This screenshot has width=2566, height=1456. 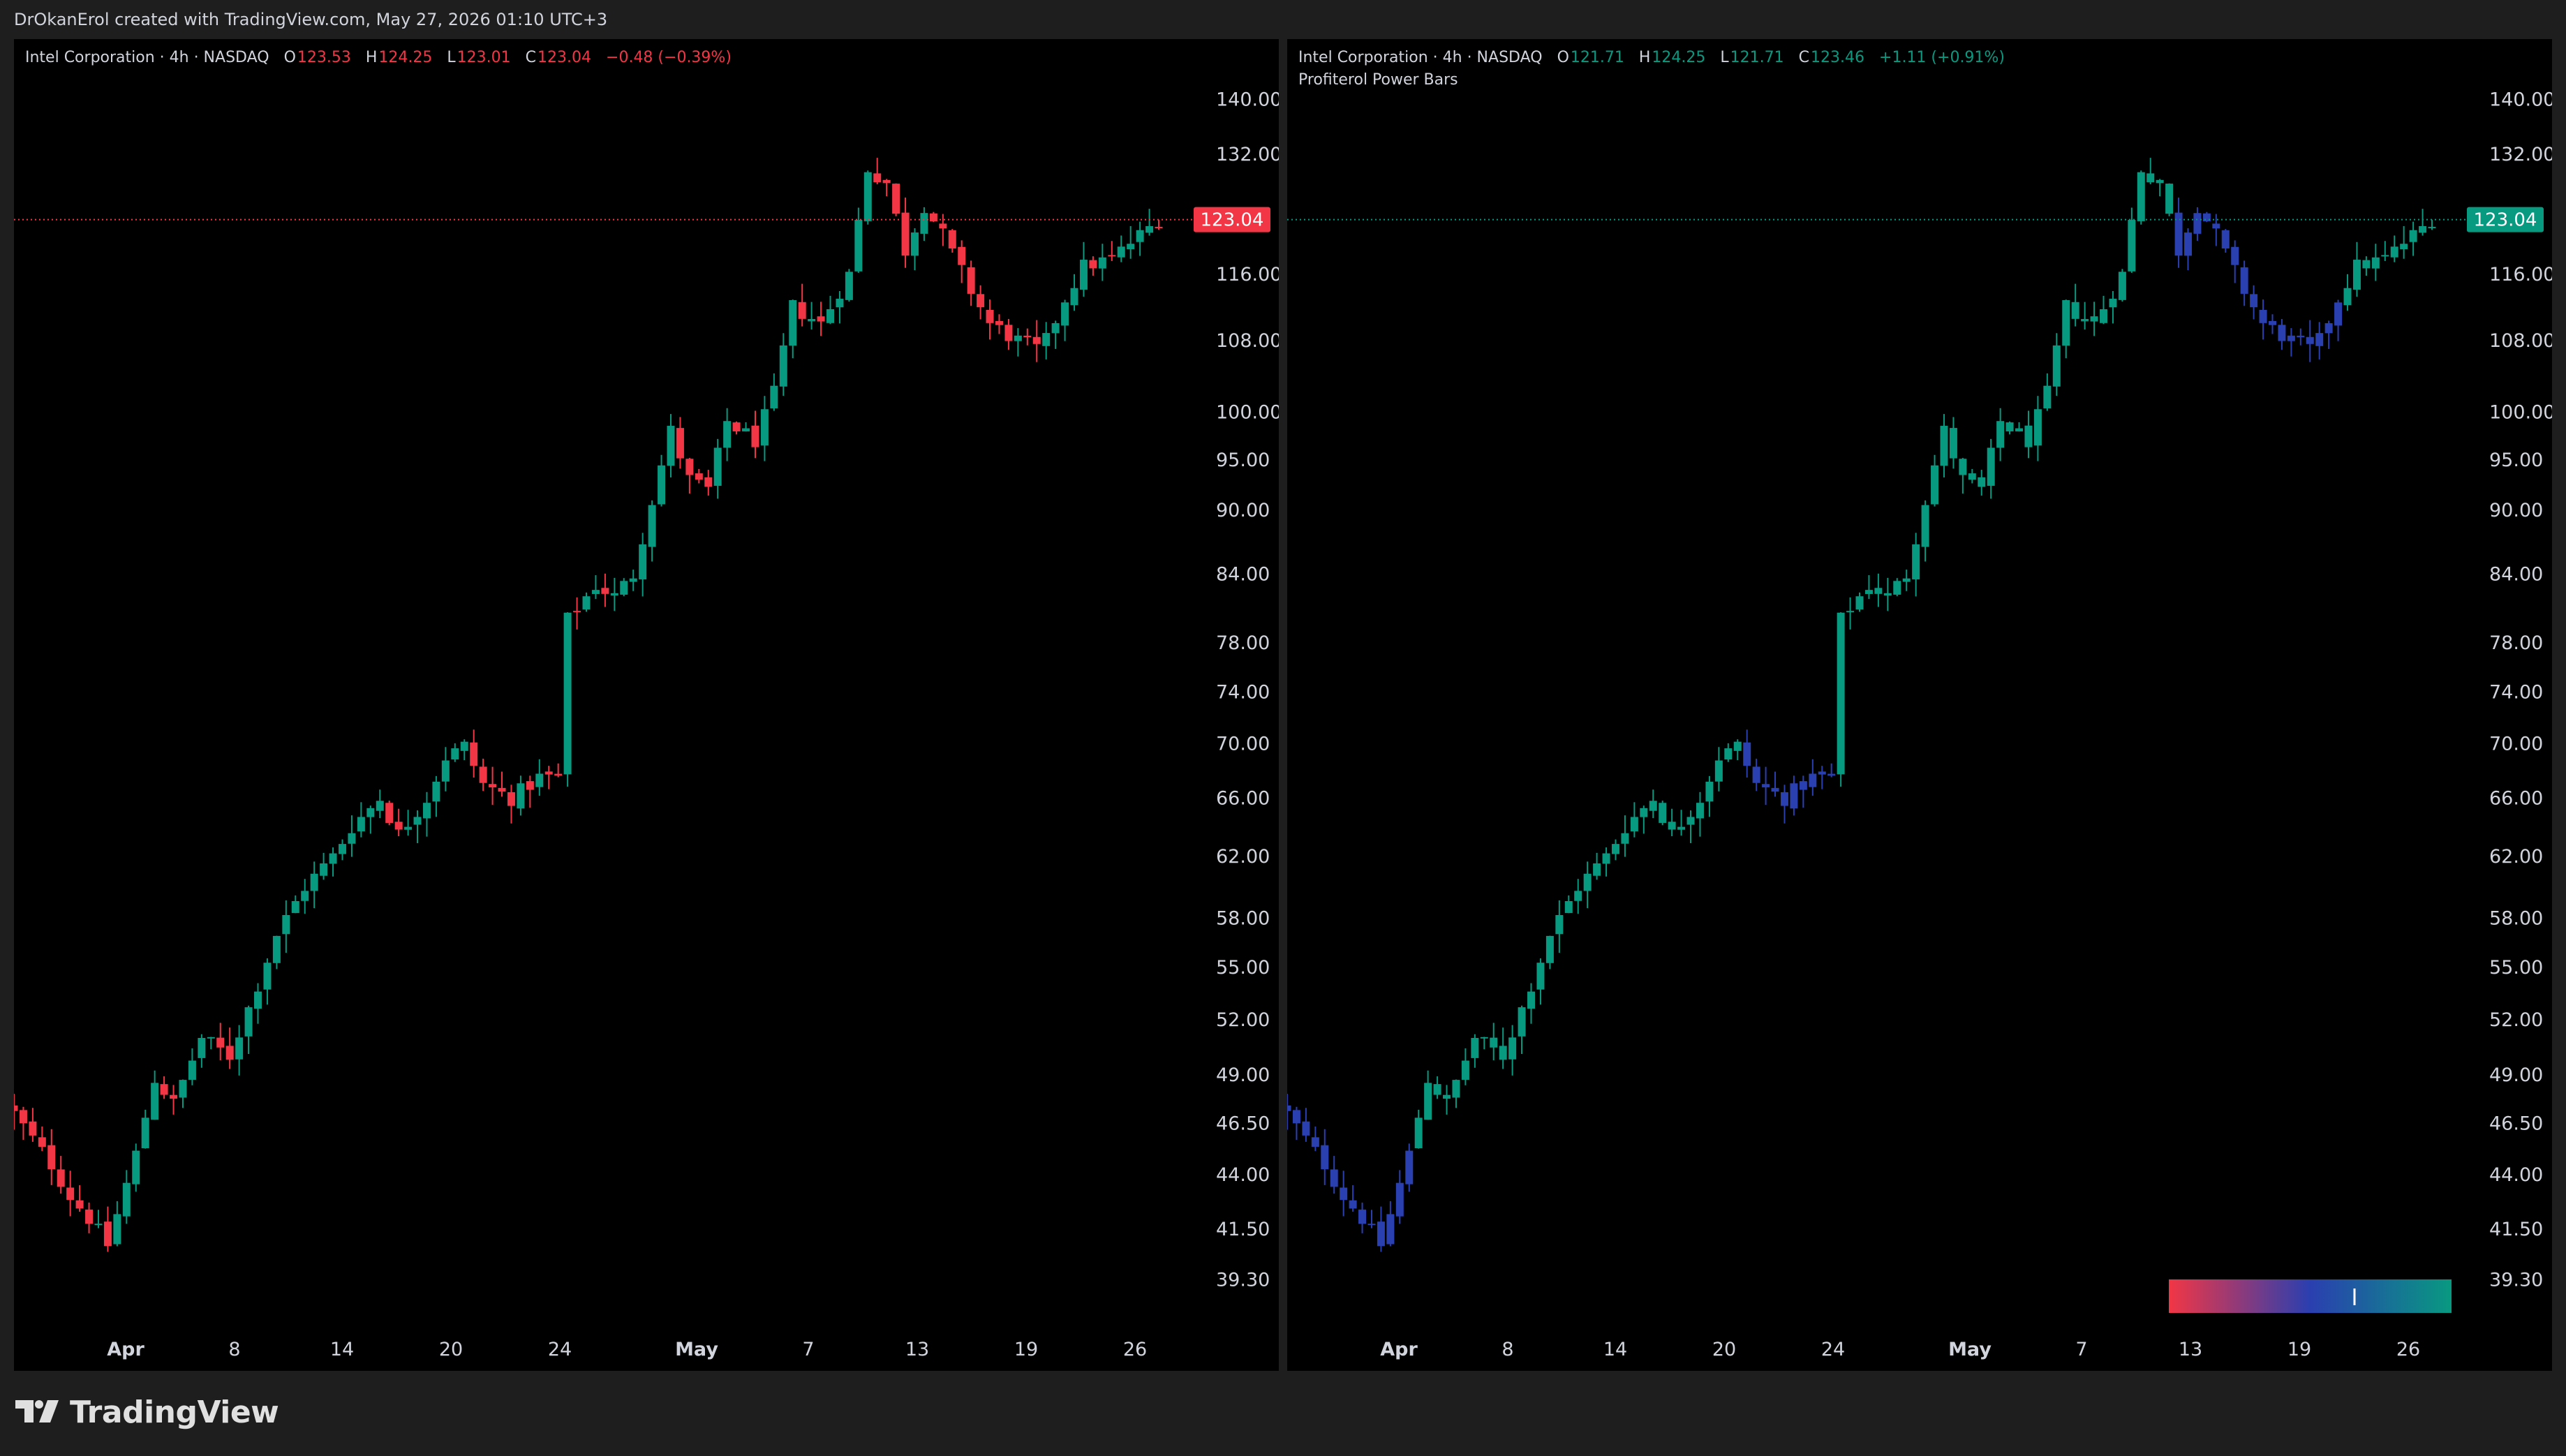 What do you see at coordinates (289, 57) in the screenshot?
I see `open-key: O` at bounding box center [289, 57].